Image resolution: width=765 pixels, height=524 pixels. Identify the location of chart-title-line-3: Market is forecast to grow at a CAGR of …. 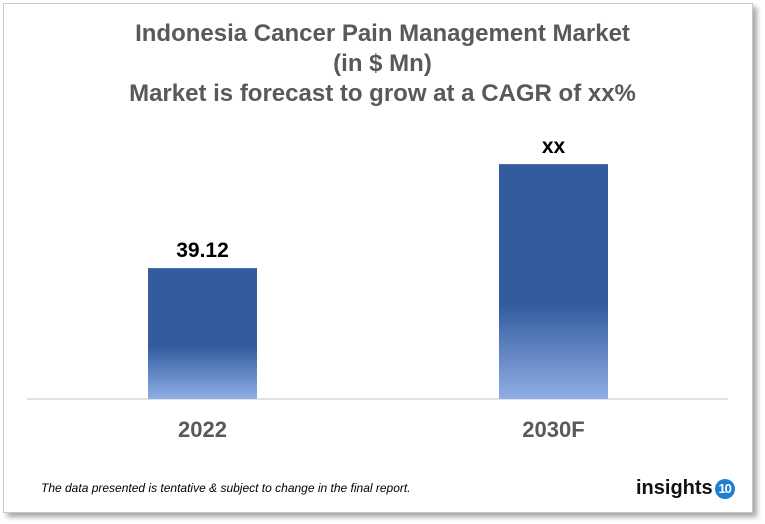
(382, 93).